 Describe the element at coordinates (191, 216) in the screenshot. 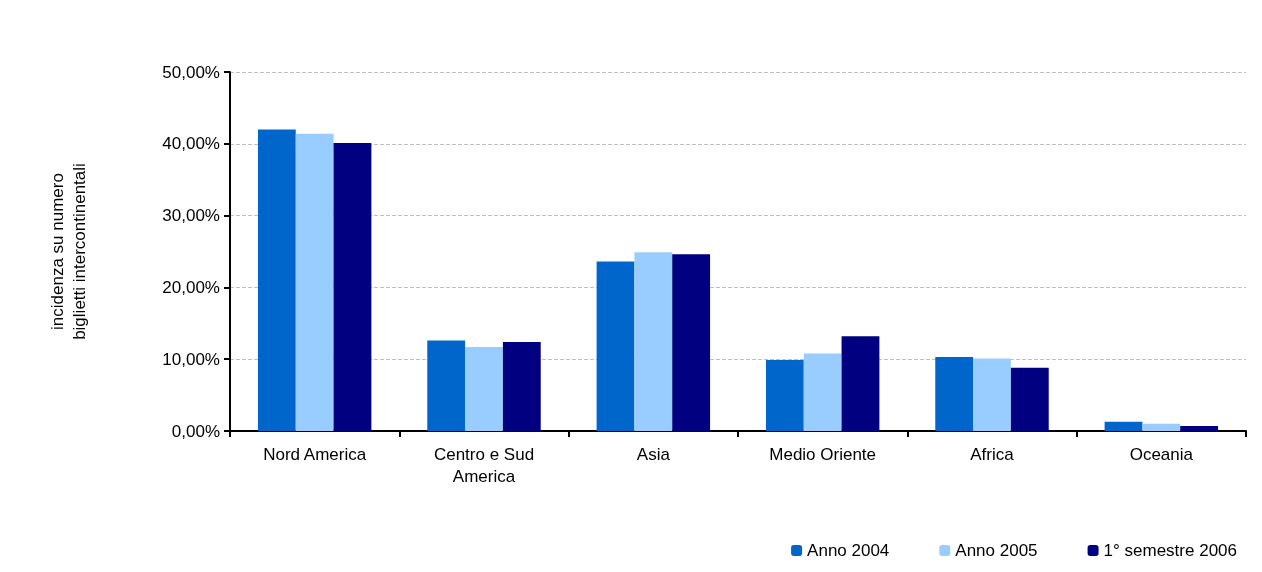

I see `y-tick-label: 30,00%` at that location.